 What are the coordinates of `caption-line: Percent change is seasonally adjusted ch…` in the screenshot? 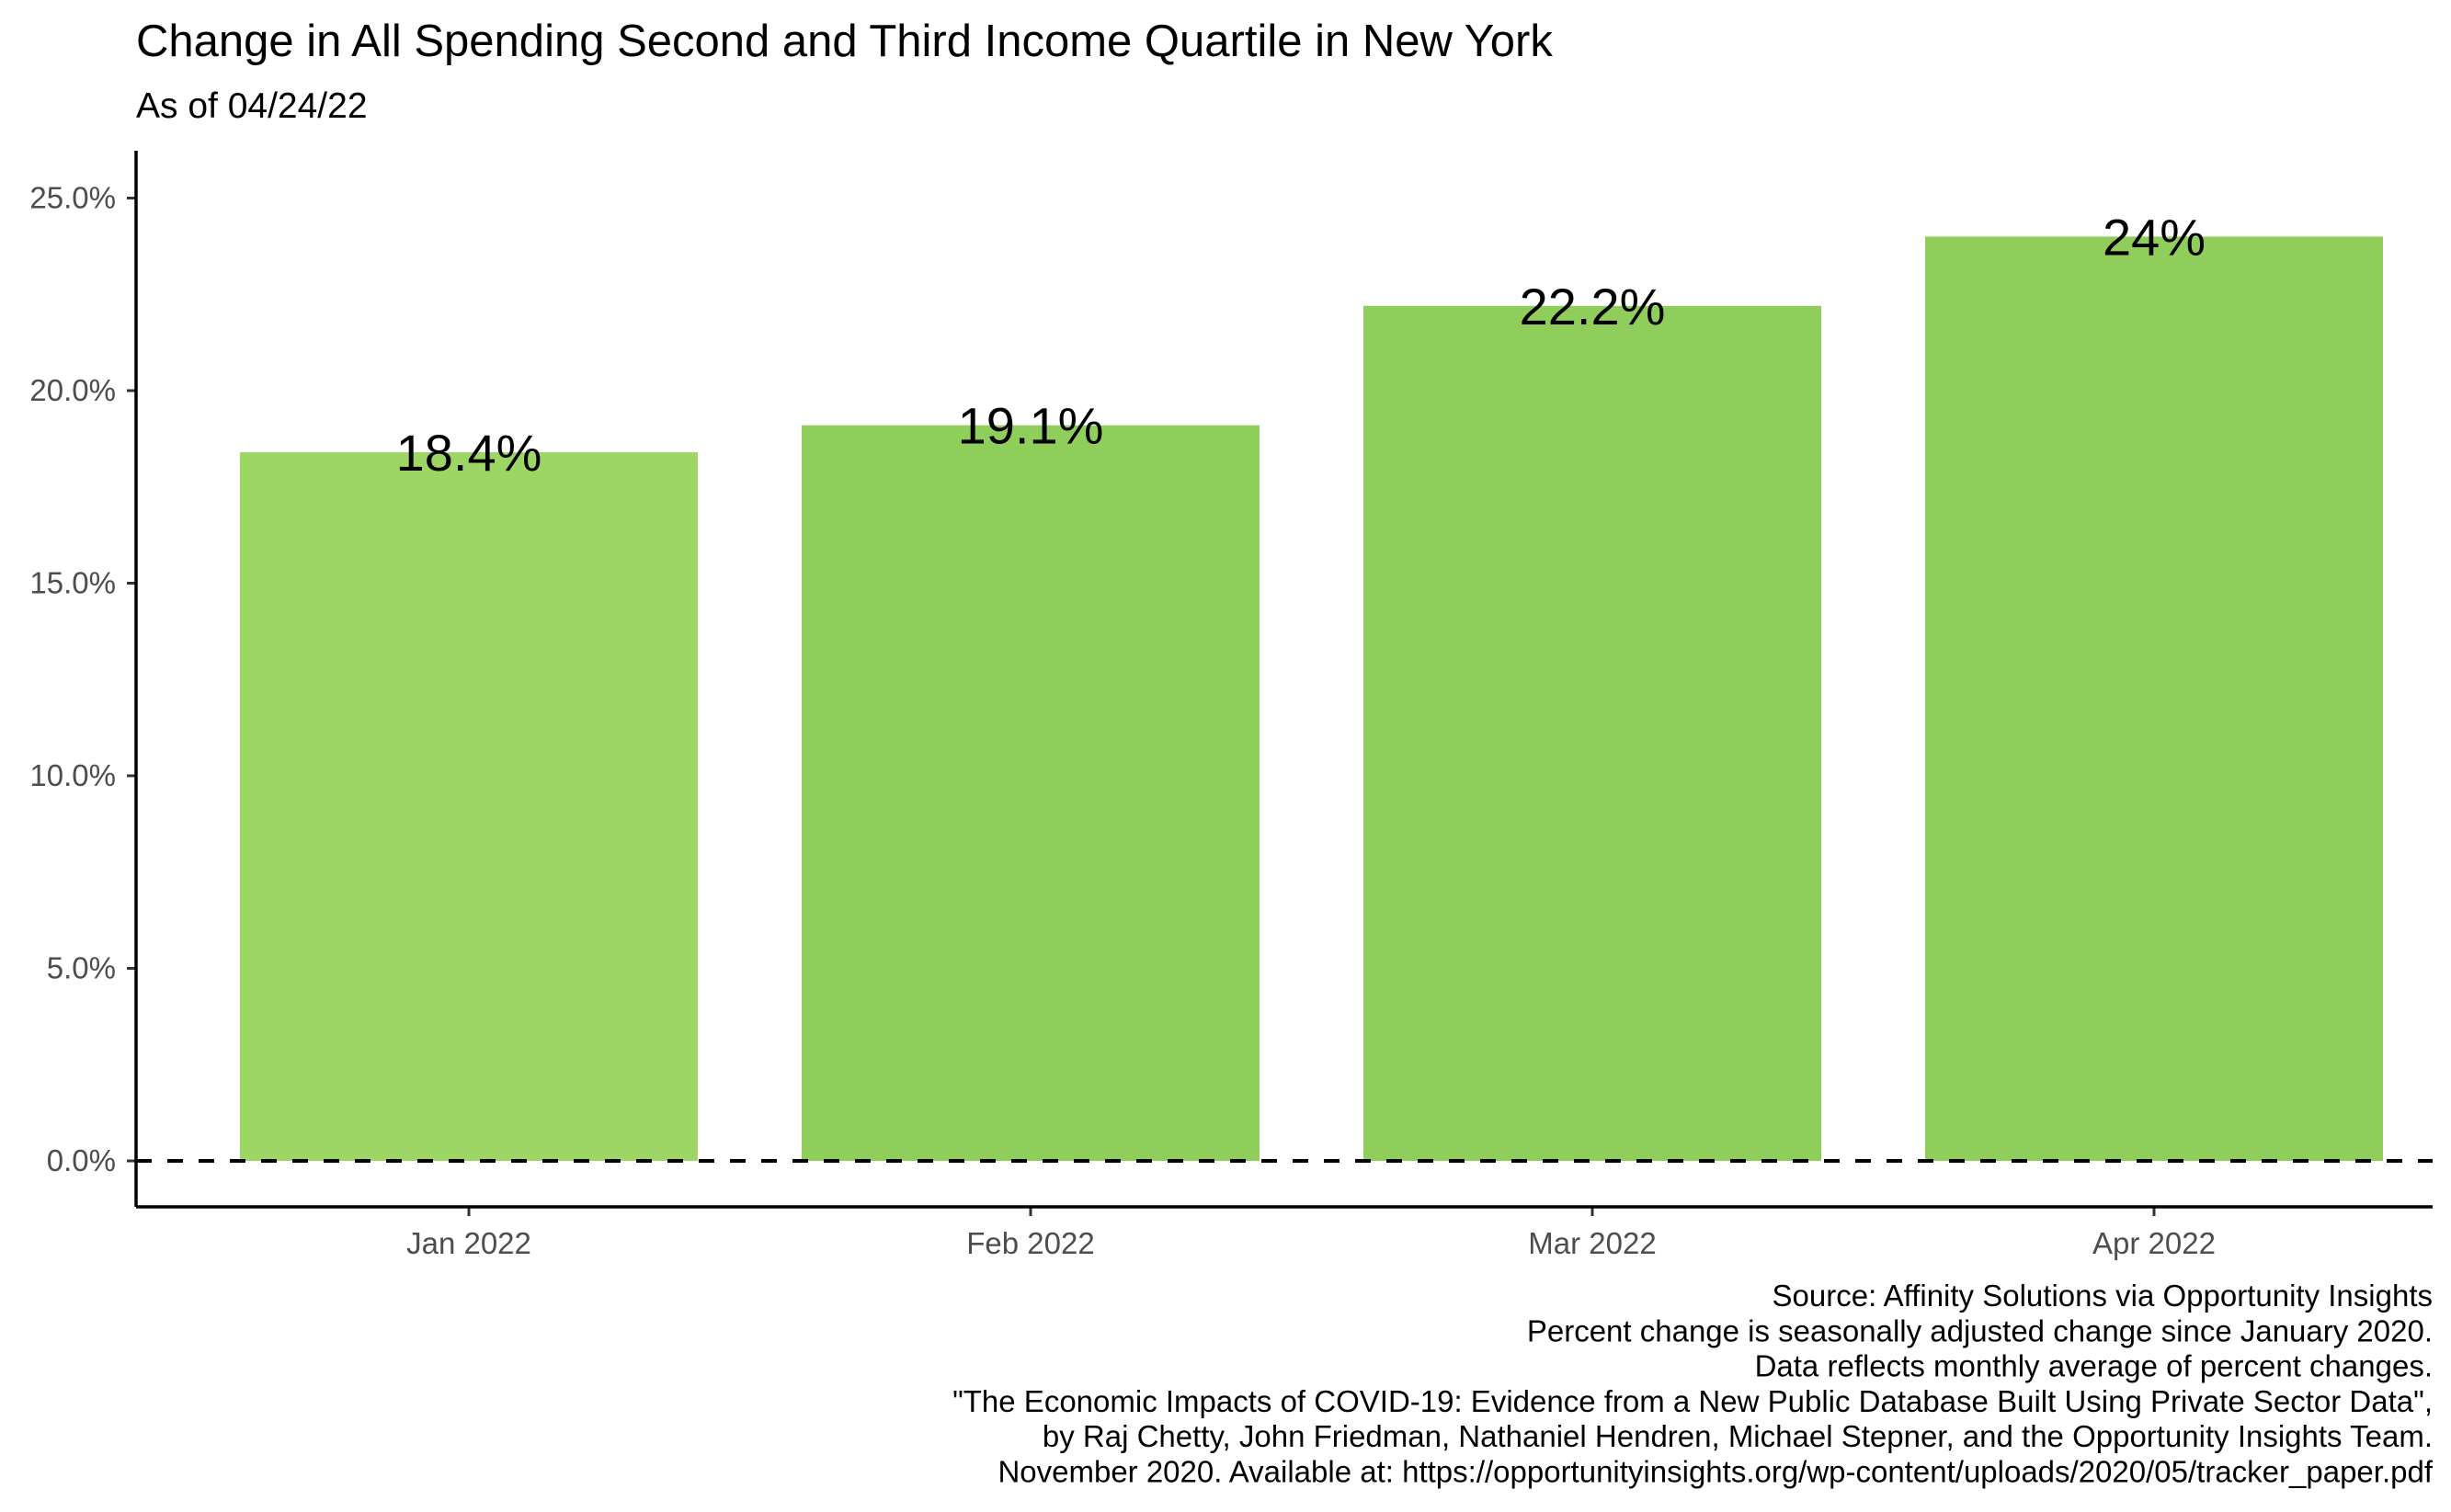 It's located at (1980, 1330).